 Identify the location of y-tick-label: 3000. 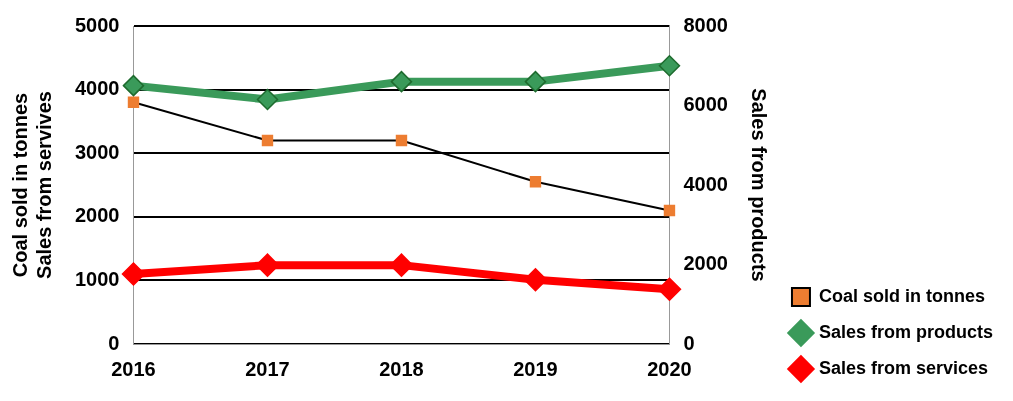
(97, 151).